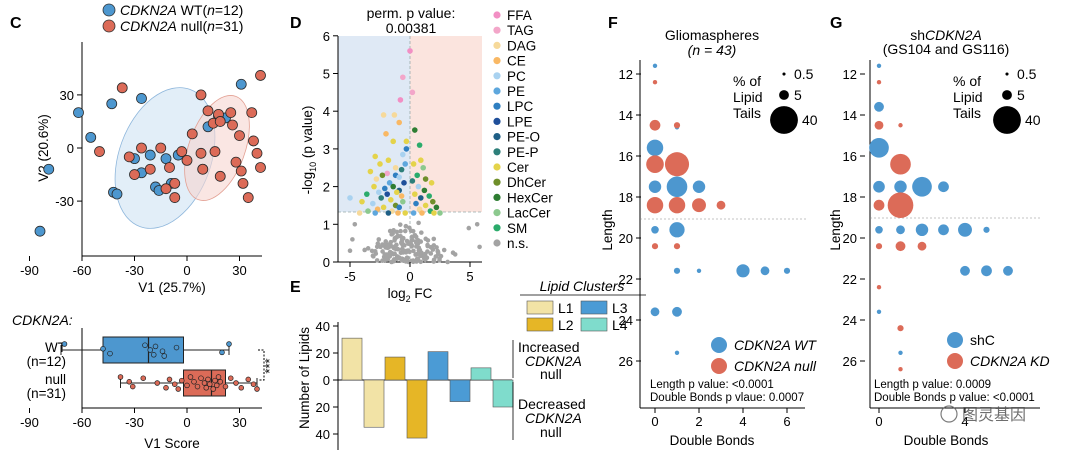  Describe the element at coordinates (626, 197) in the screenshot. I see `y-tick-label: 18` at that location.